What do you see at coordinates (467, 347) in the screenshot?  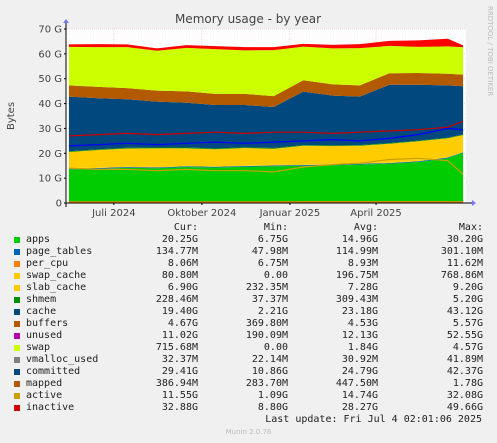 I see `legend-max-value: 4.57G` at bounding box center [467, 347].